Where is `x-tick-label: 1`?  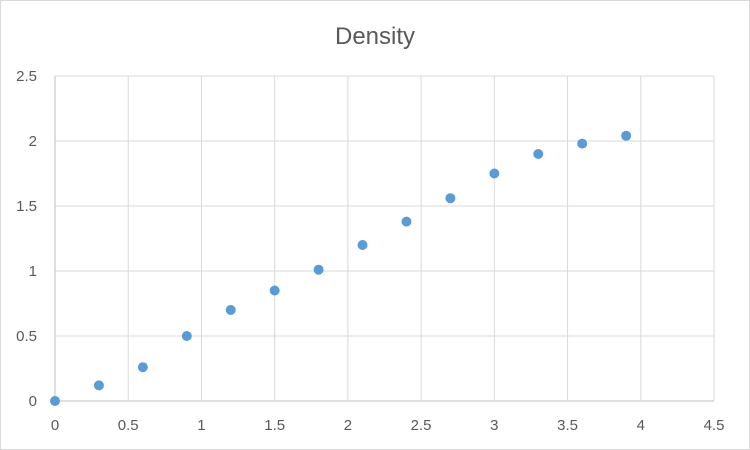 x-tick-label: 1 is located at coordinates (201, 425).